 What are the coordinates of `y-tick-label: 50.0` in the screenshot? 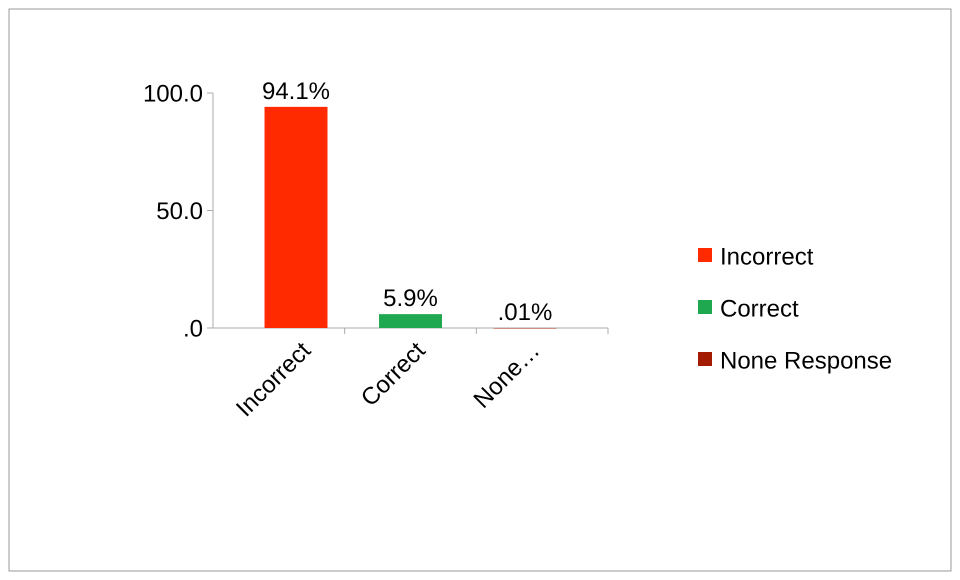 It's located at (179, 211).